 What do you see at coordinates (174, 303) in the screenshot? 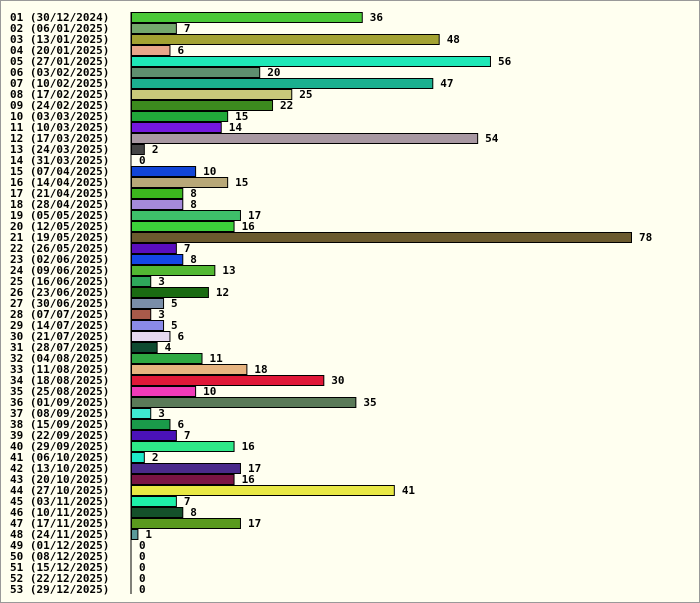
I see `value-label: 5` at bounding box center [174, 303].